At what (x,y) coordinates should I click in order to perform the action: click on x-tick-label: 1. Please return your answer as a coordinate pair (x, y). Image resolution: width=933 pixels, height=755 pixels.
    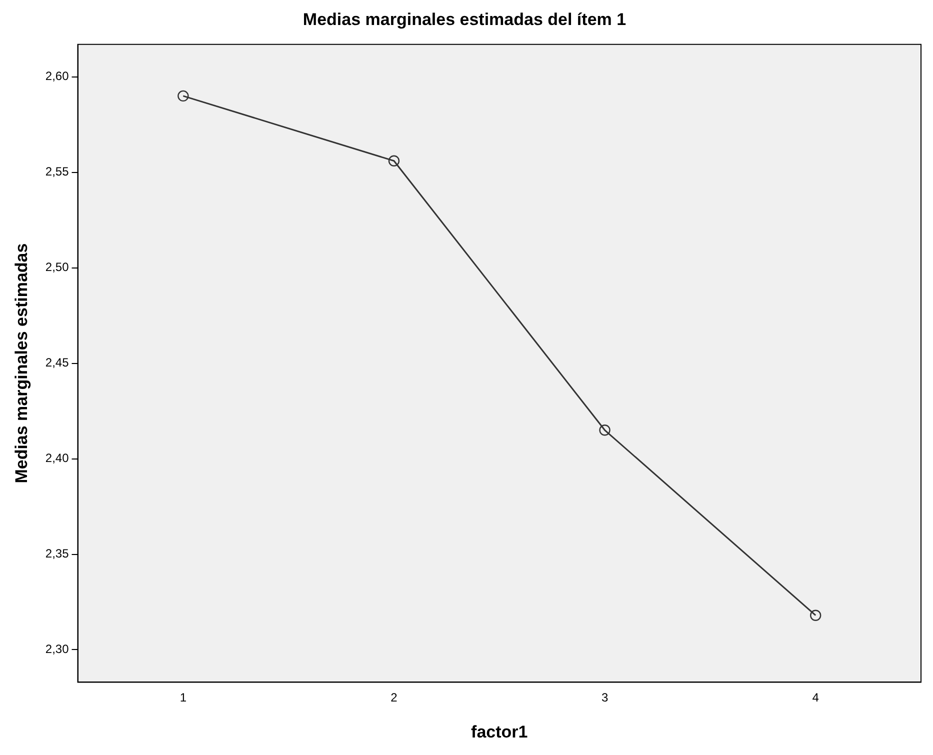
    Looking at the image, I should click on (183, 697).